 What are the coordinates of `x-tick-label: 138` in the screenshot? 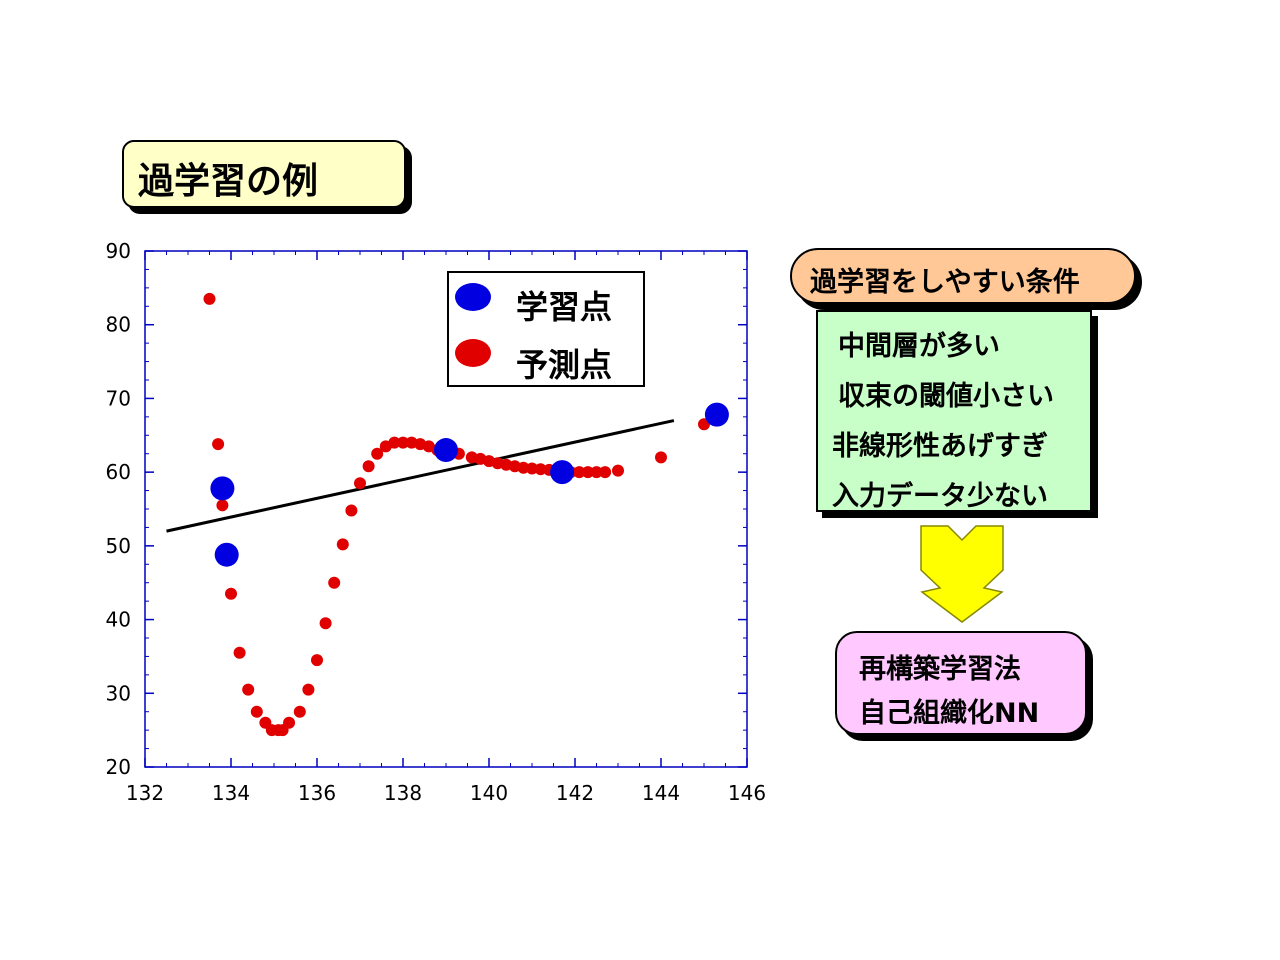 It's located at (403, 793).